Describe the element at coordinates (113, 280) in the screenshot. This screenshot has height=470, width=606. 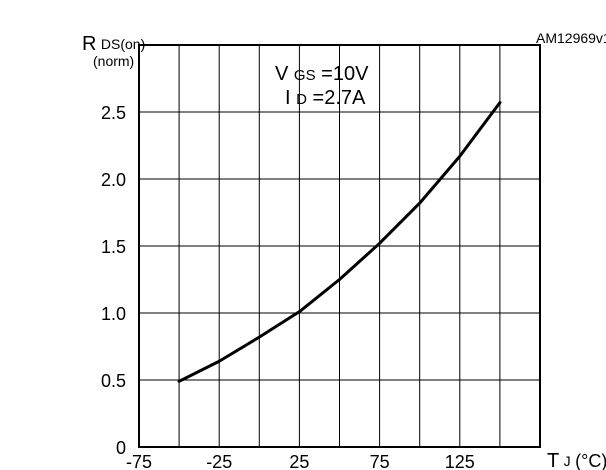
I see `y-ticks-group: 0 0.5 1.0 1.5 2.0 2.5` at that location.